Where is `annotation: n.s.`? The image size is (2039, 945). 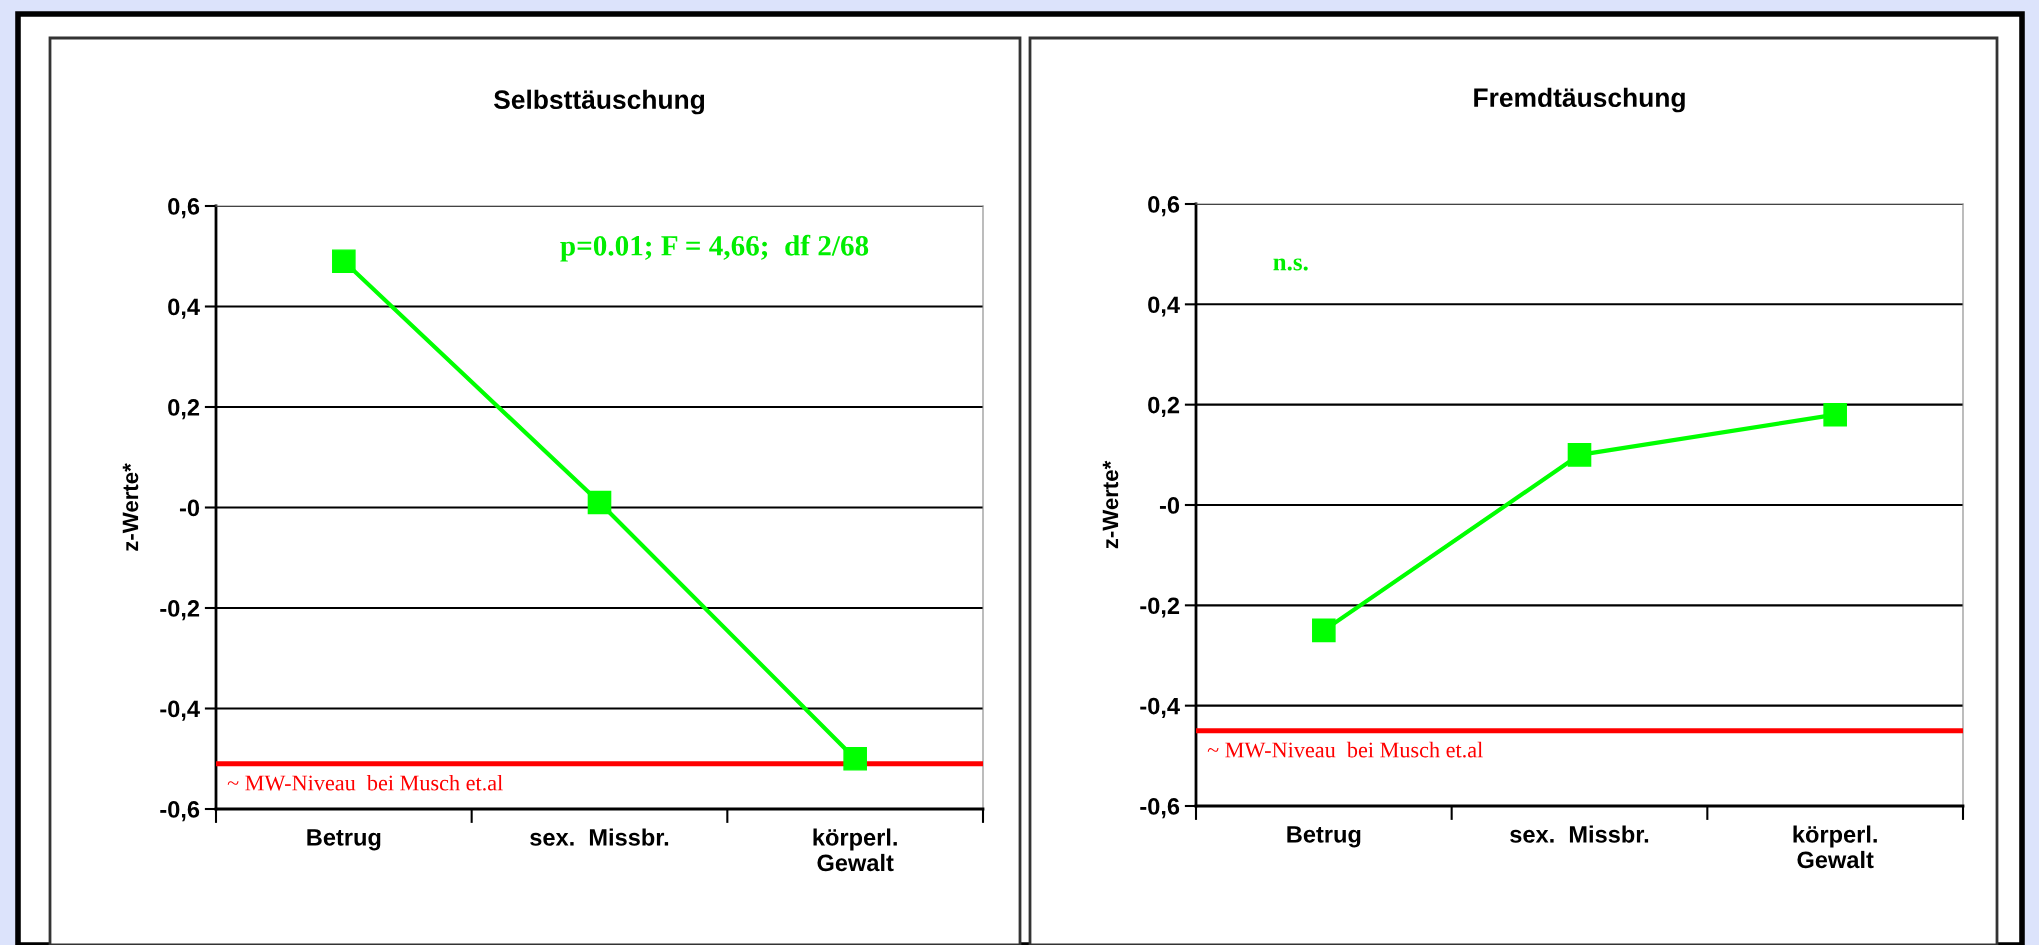 annotation: n.s. is located at coordinates (1290, 264).